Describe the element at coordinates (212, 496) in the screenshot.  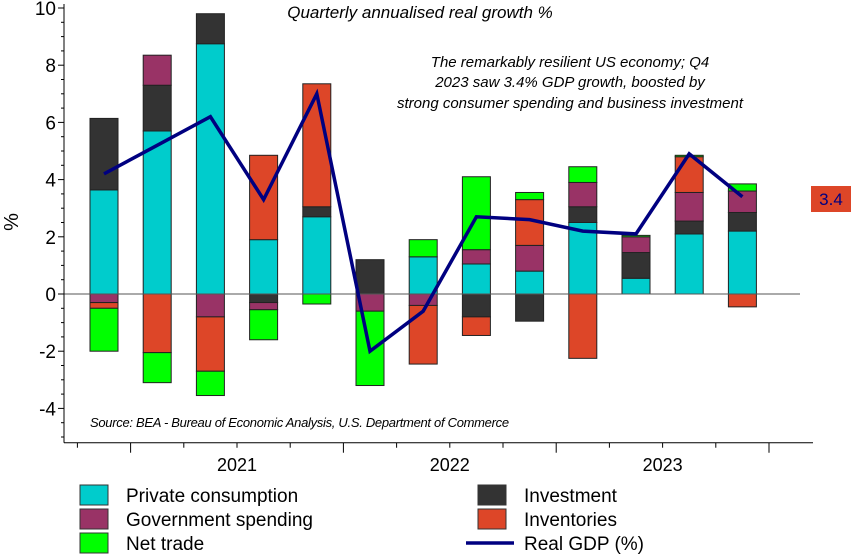
I see `legend-label: Private consumption` at that location.